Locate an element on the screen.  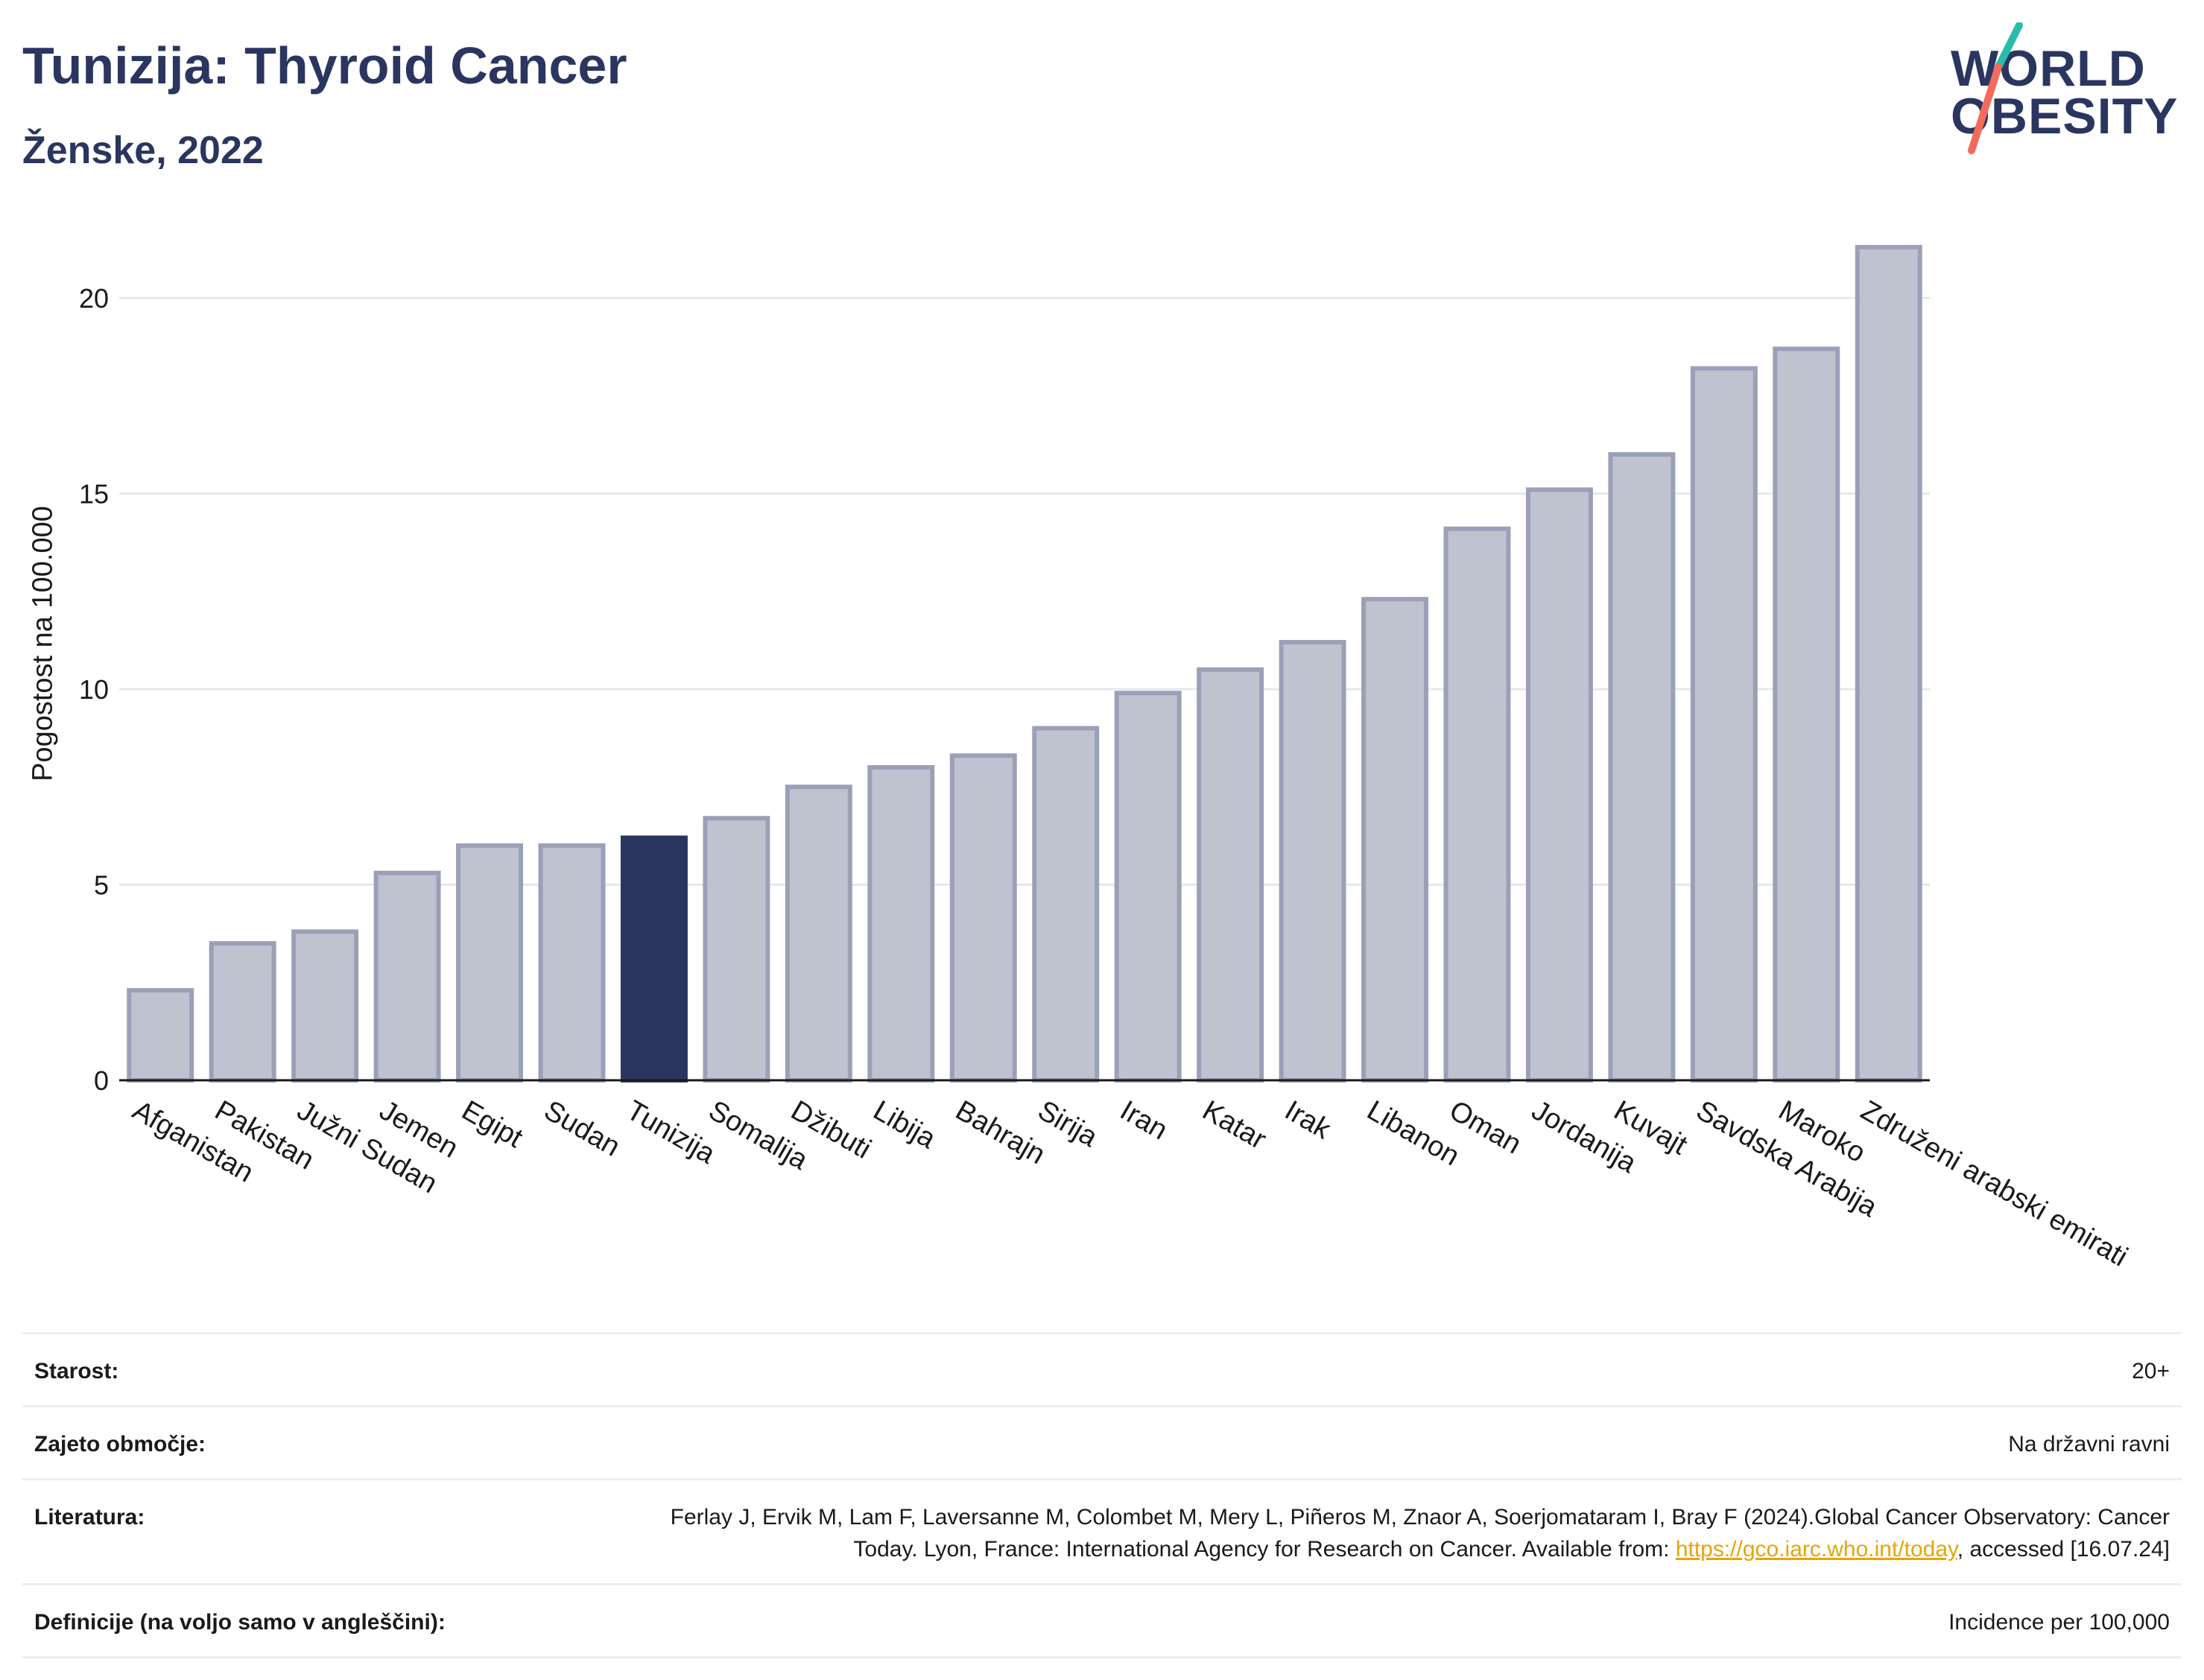
bar-jordanija is located at coordinates (1559, 785).